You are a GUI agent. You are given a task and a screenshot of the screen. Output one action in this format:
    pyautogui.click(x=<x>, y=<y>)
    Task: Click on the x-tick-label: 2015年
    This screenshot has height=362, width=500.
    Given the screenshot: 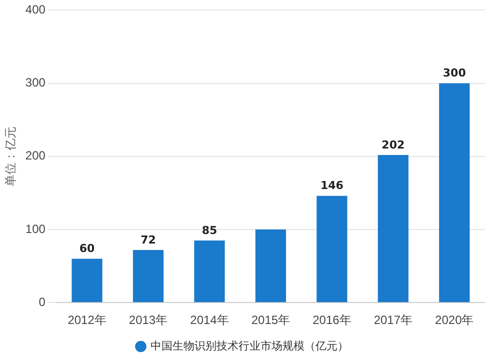 What is the action you would take?
    pyautogui.click(x=270, y=320)
    